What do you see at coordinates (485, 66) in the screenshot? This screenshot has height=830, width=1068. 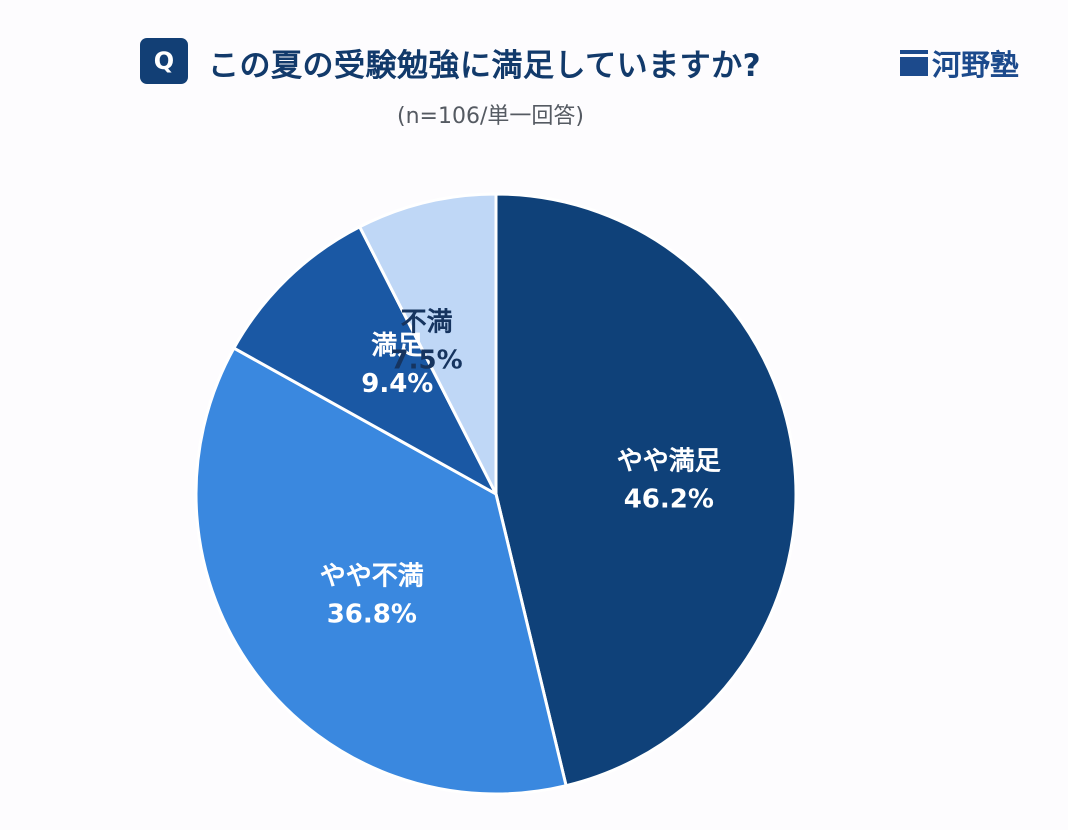 I see `chart-title: この夏の受験勉強に満足していますか?` at bounding box center [485, 66].